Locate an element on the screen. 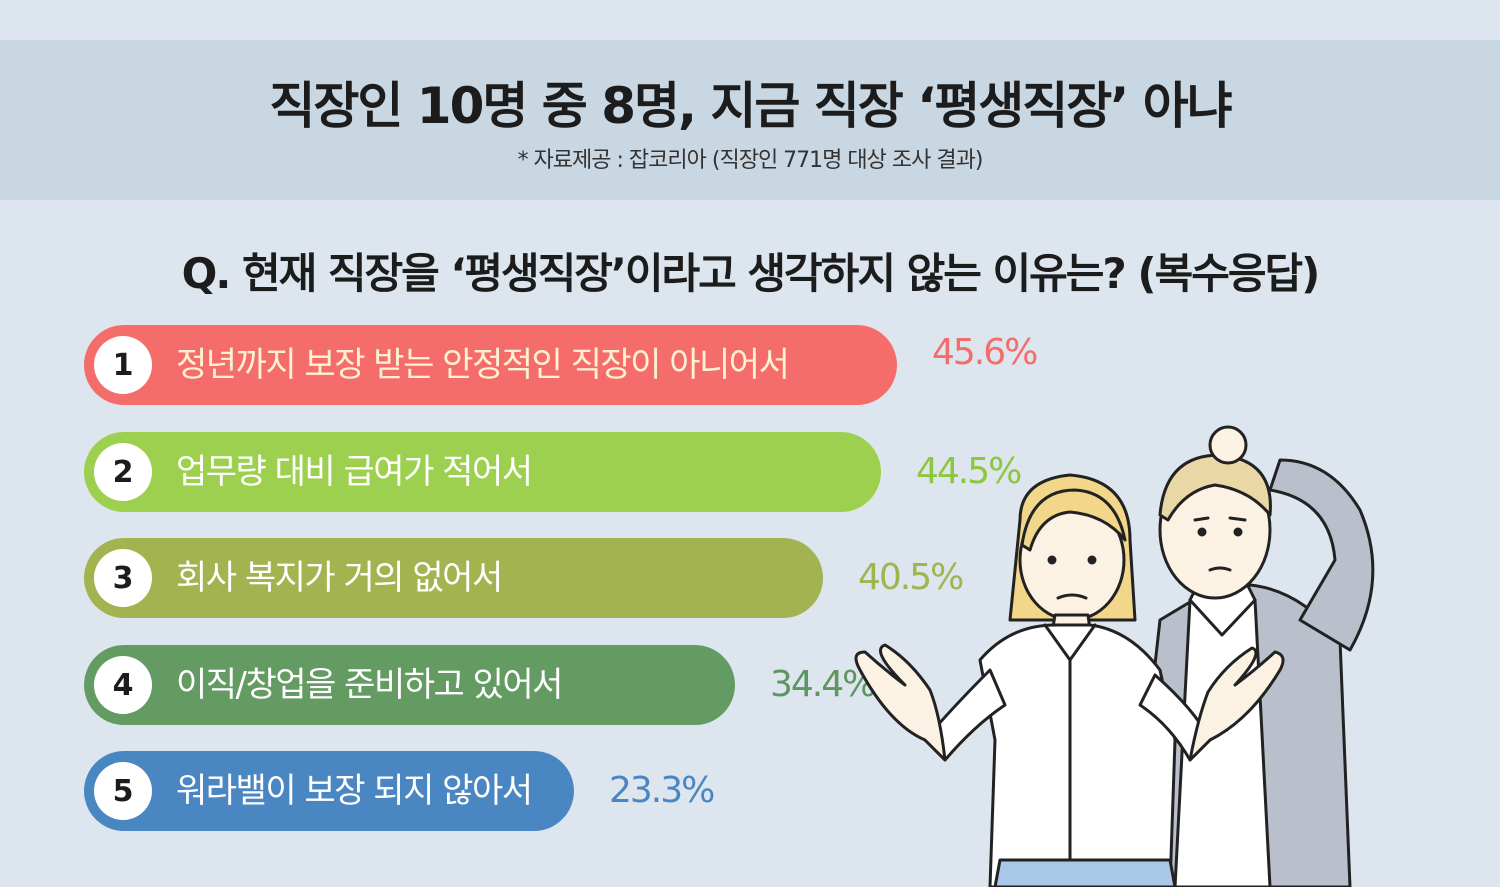 This screenshot has height=887, width=1500. source-note: * 자료제공 : 잡코리아 (직장인 771명 대상 조사 결과) is located at coordinates (750, 160).